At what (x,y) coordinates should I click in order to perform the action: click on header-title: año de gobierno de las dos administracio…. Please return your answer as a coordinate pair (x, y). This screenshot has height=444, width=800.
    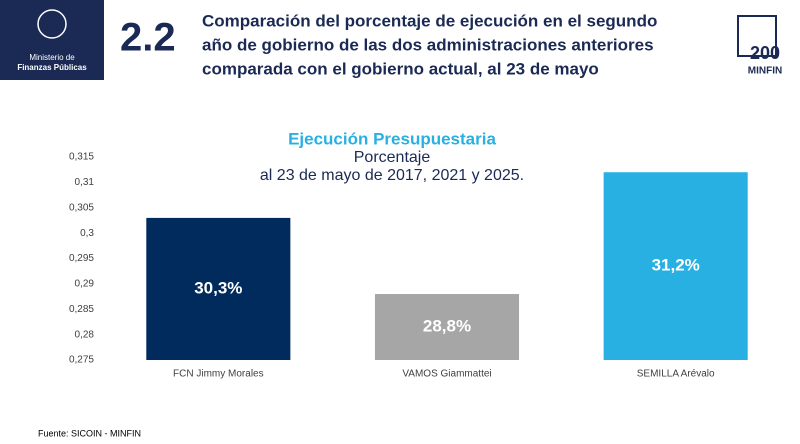
    Looking at the image, I should click on (428, 44).